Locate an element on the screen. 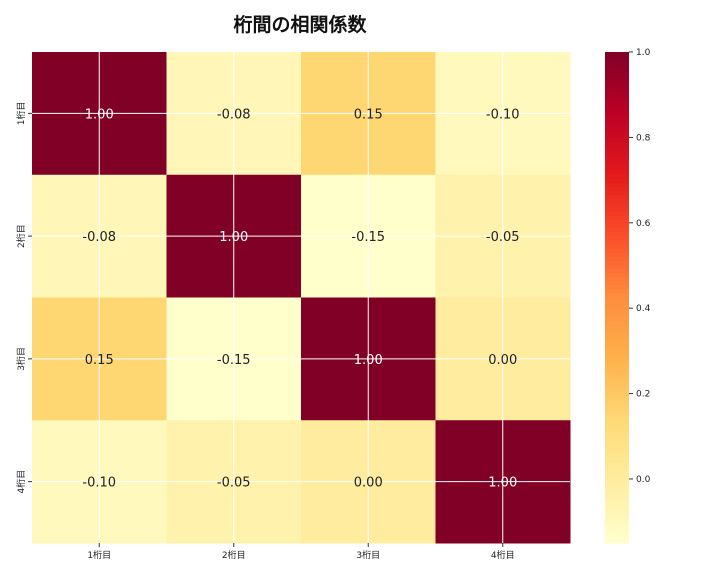 Image resolution: width=720 pixels, height=576 pixels. y-tick-label: 4桁目 is located at coordinates (21, 482).